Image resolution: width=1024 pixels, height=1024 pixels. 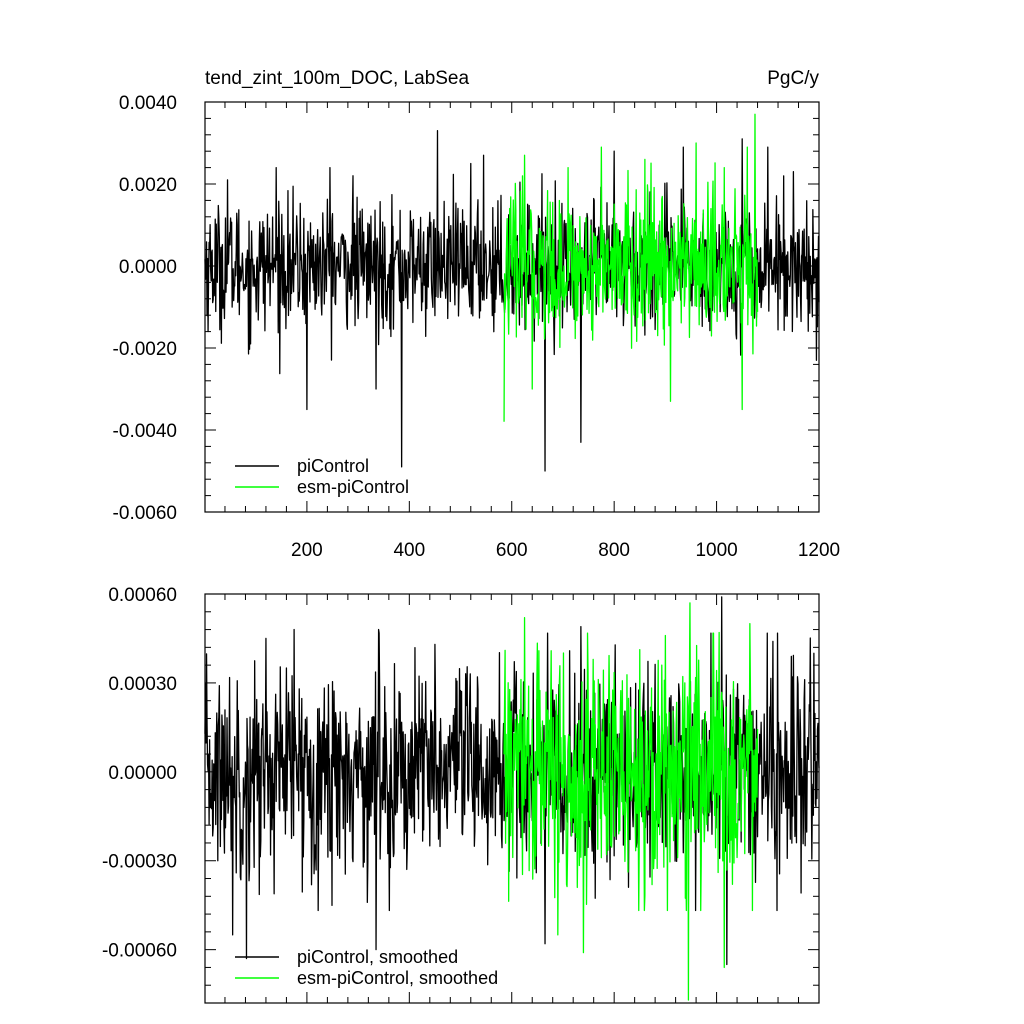 What do you see at coordinates (148, 185) in the screenshot?
I see `y-tick-label: 0.0020` at bounding box center [148, 185].